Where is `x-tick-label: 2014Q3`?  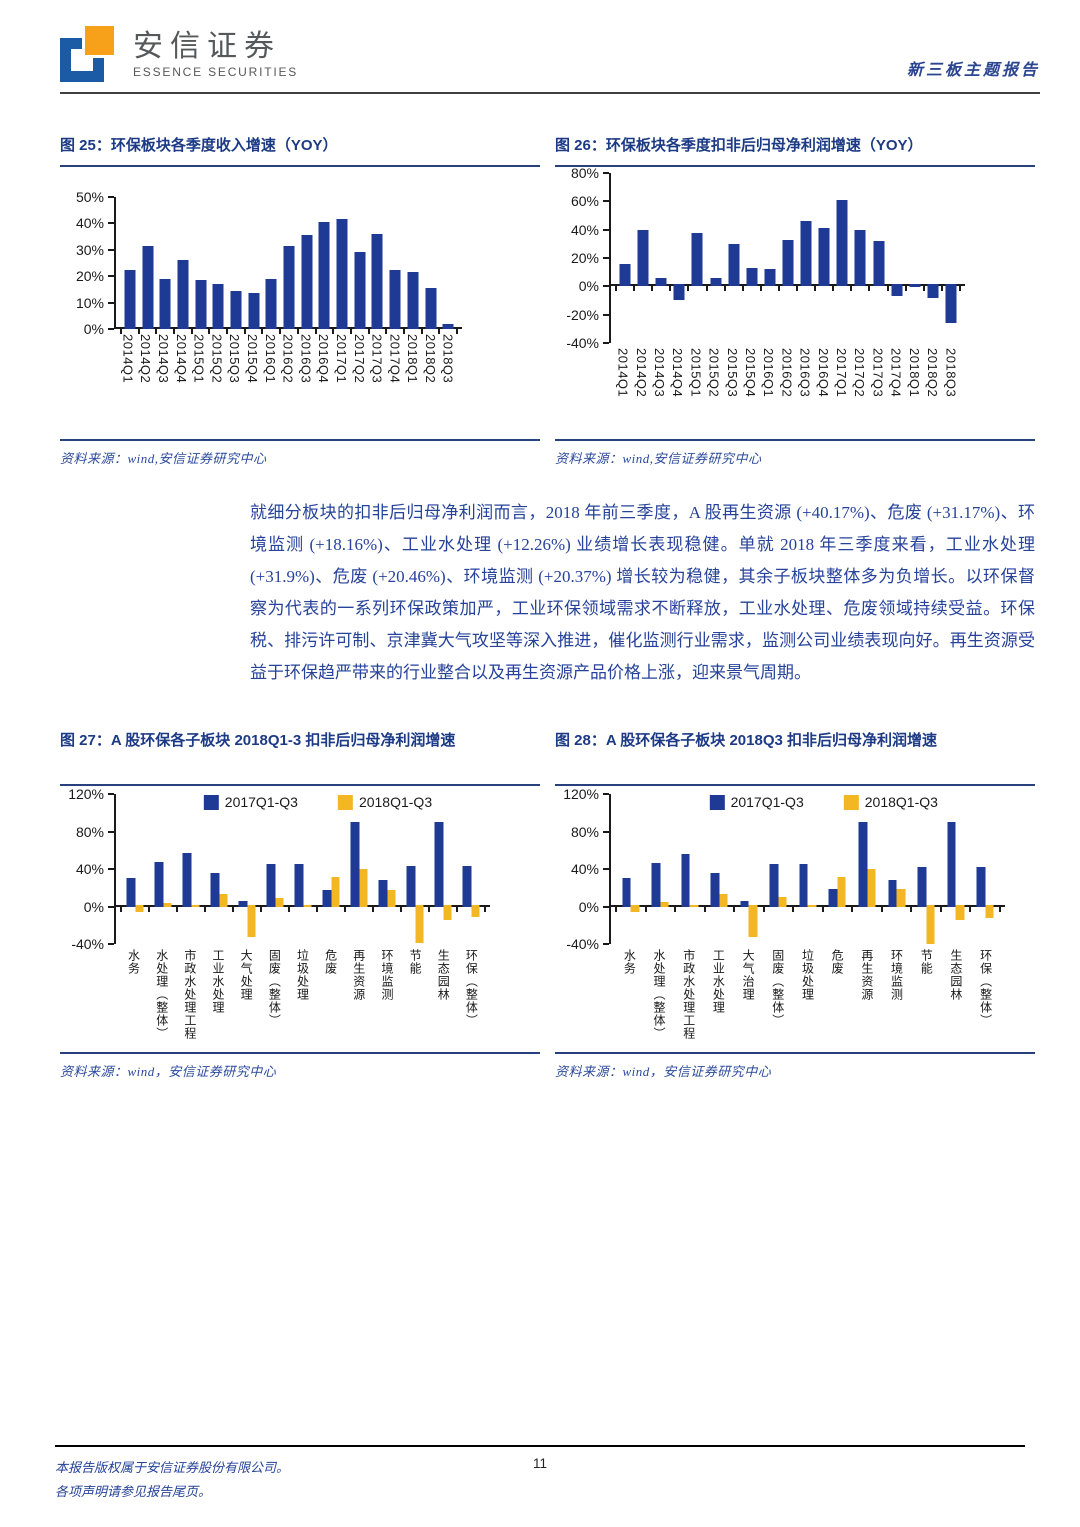
x-tick-label: 2014Q3 is located at coordinates (164, 383).